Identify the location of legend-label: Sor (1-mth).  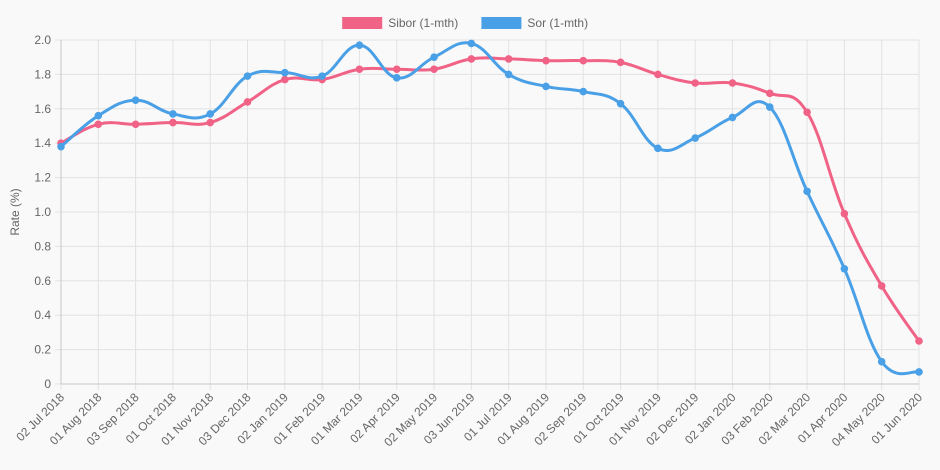
(557, 23).